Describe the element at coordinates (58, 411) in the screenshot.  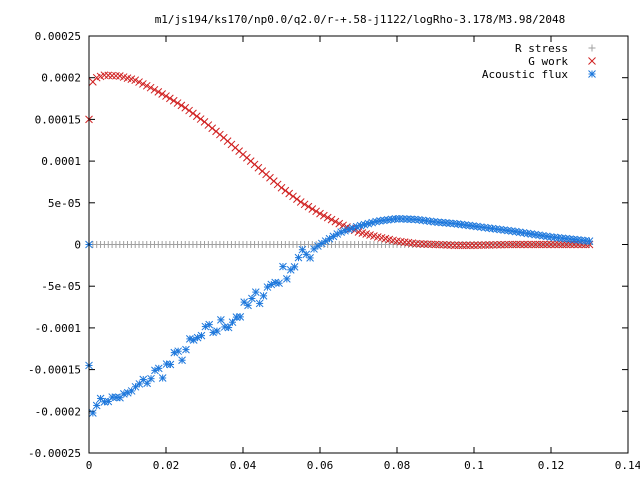
I see `y-tick-label: -0.0002` at that location.